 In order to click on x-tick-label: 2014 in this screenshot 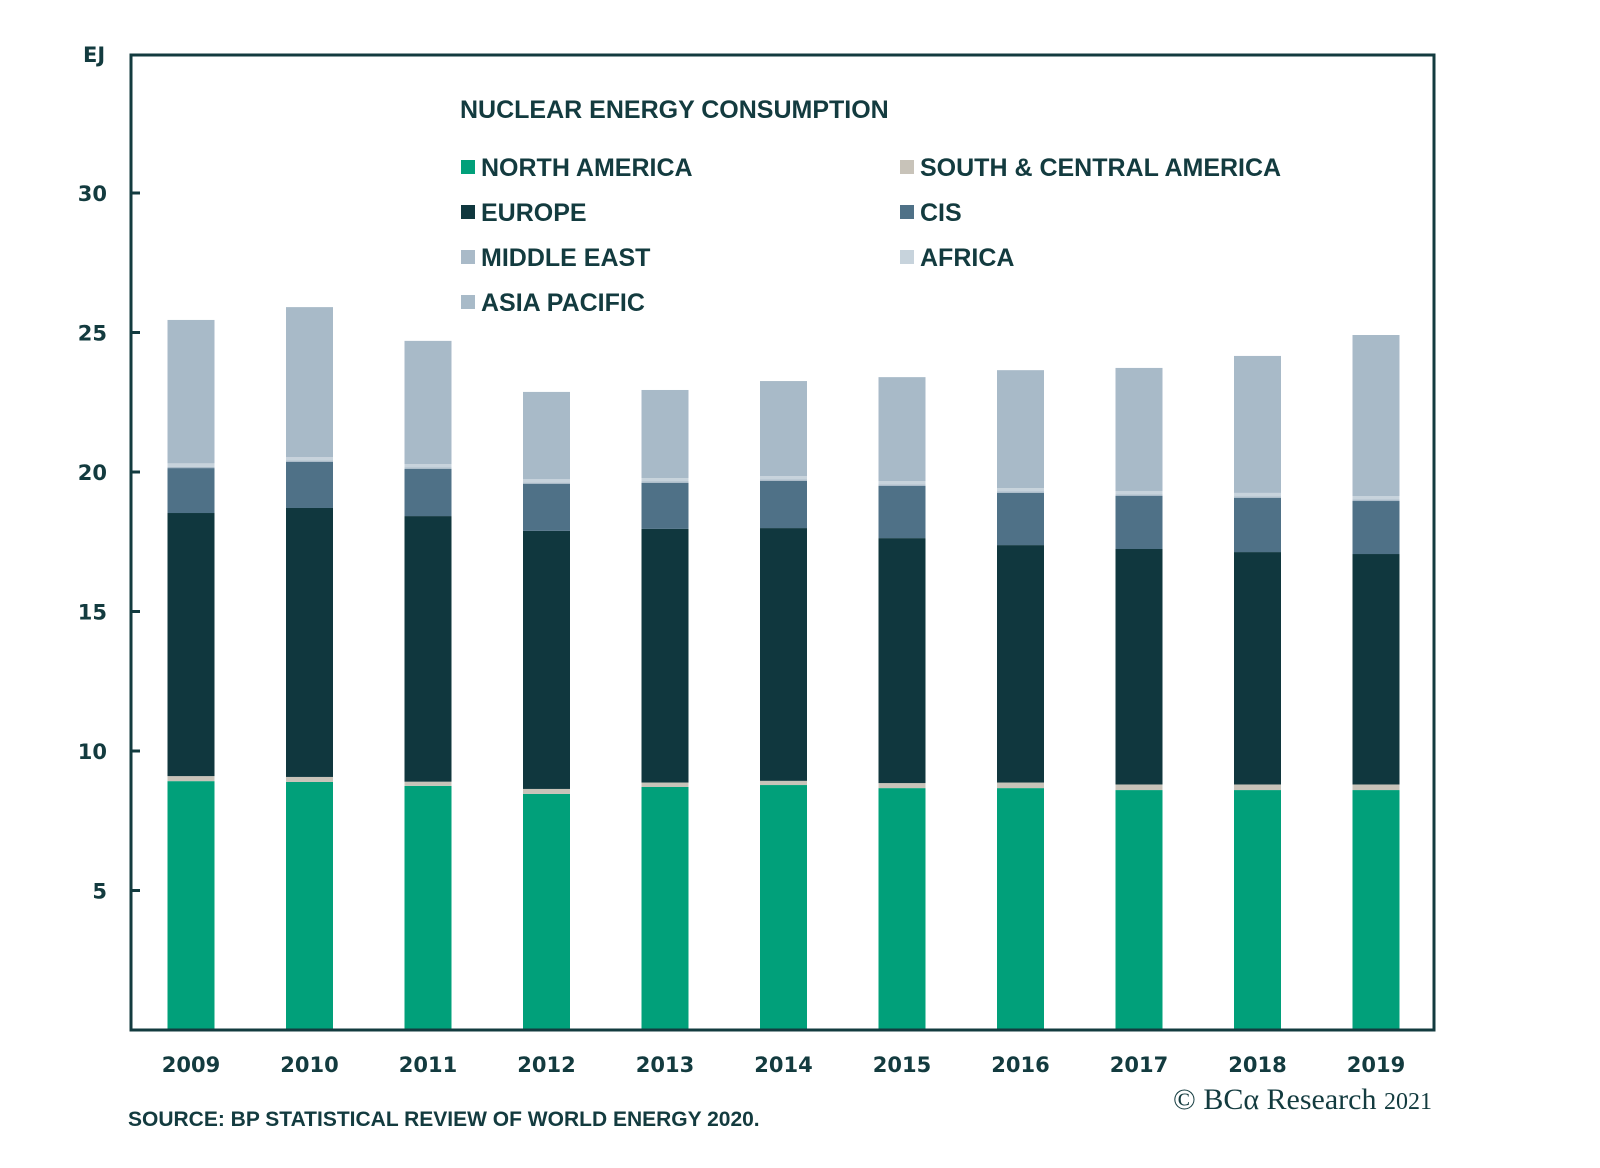, I will do `click(783, 1065)`.